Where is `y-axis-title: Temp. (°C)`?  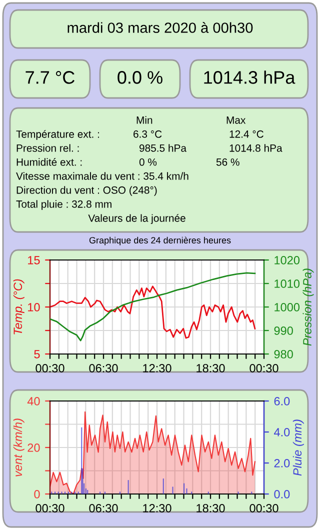
y-axis-title: Temp. (°C) is located at coordinates (18, 306).